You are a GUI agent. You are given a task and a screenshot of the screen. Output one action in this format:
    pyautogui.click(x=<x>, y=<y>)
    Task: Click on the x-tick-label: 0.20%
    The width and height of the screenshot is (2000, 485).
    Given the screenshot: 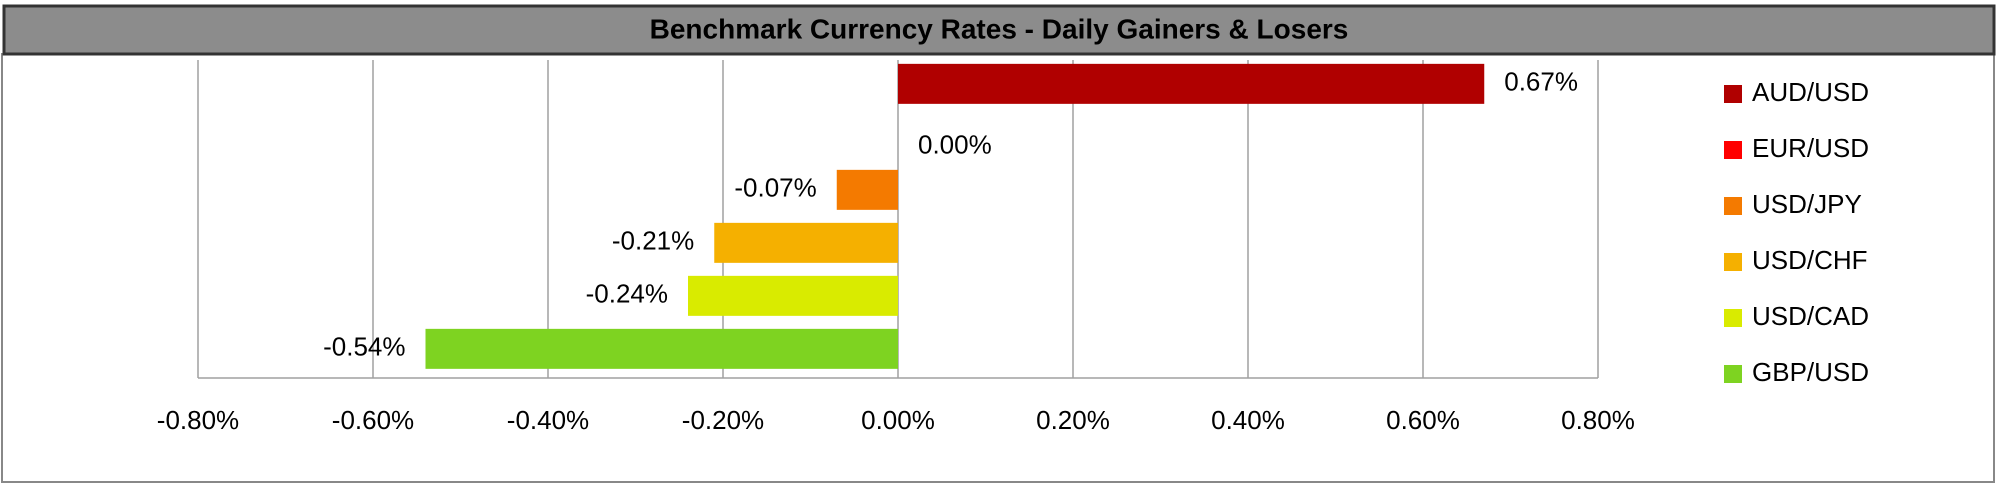 What is the action you would take?
    pyautogui.click(x=1073, y=420)
    